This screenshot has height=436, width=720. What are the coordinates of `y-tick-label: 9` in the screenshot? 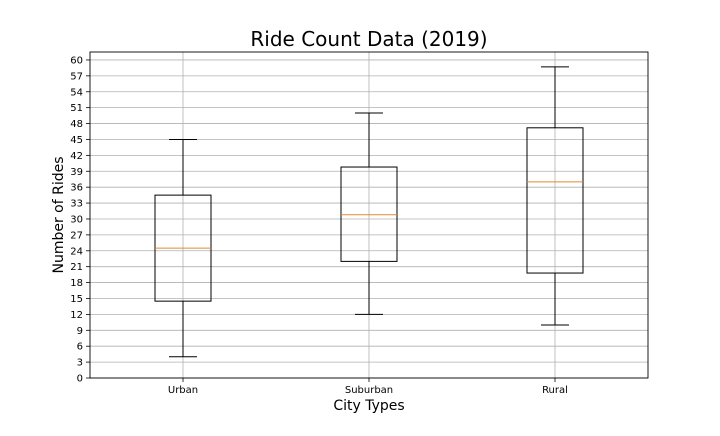 It's located at (80, 331).